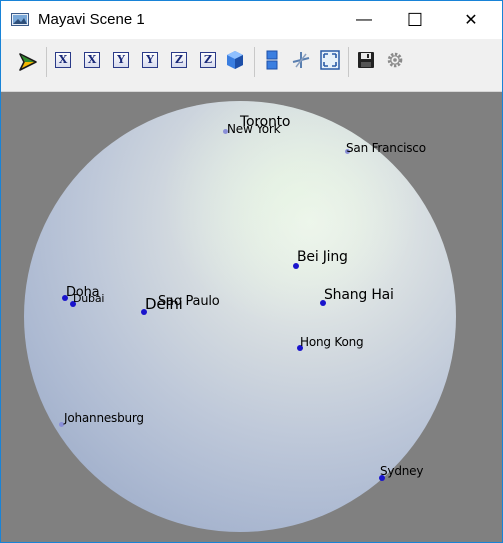 This screenshot has height=543, width=503. Describe the element at coordinates (144, 312) in the screenshot. I see `delhi-point` at that location.